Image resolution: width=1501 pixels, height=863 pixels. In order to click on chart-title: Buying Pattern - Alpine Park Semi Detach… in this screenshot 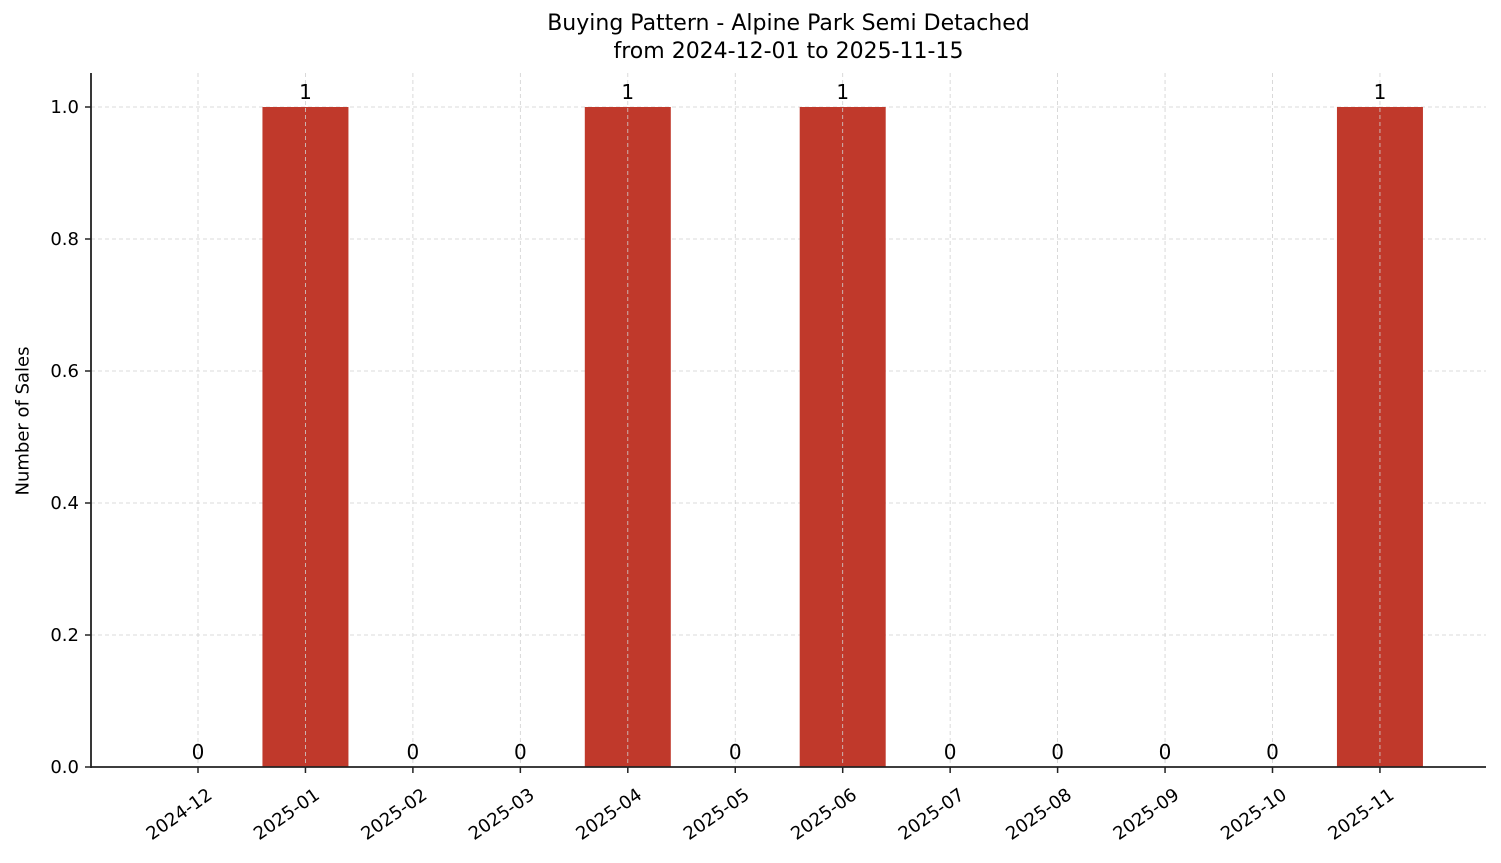, I will do `click(750, 38)`.